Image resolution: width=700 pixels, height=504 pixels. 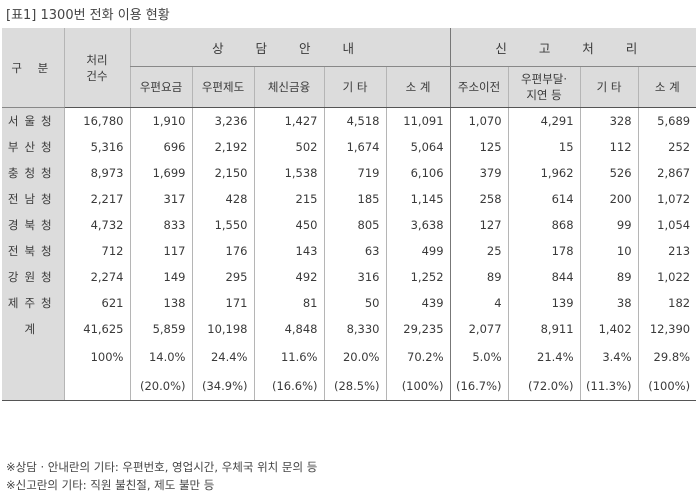 I want to click on table-cell: 5,689, so click(x=667, y=120).